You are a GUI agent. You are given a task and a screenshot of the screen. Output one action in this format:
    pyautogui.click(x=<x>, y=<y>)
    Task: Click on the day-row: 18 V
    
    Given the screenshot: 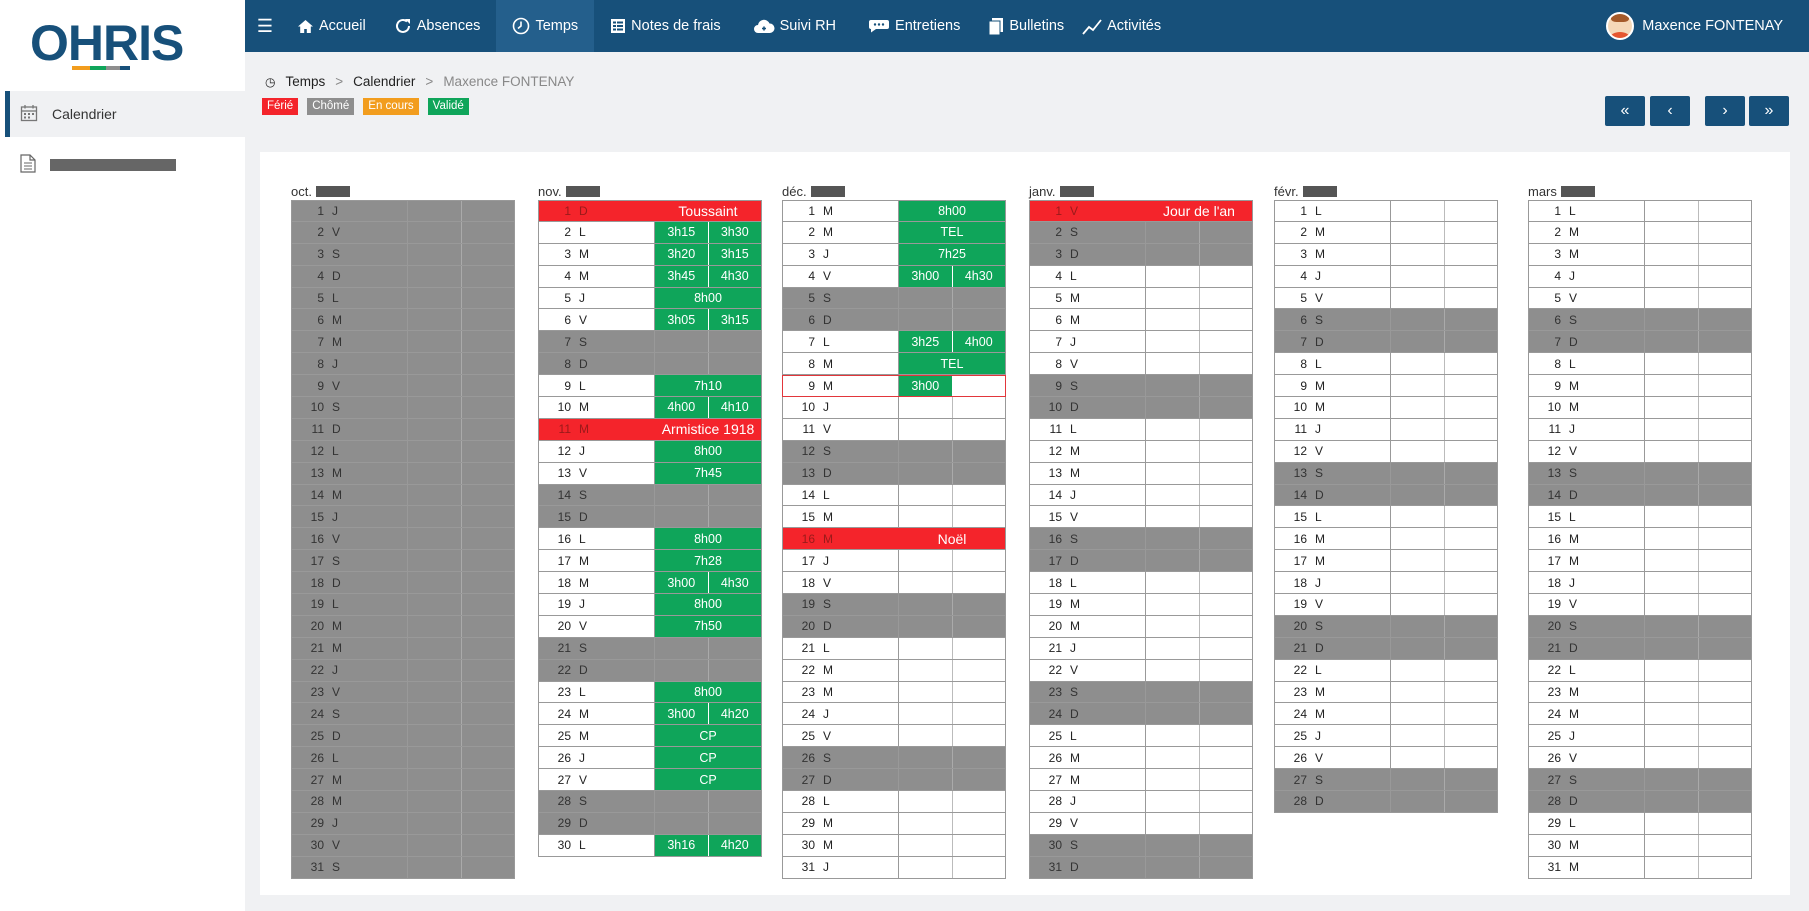 What is the action you would take?
    pyautogui.click(x=894, y=583)
    